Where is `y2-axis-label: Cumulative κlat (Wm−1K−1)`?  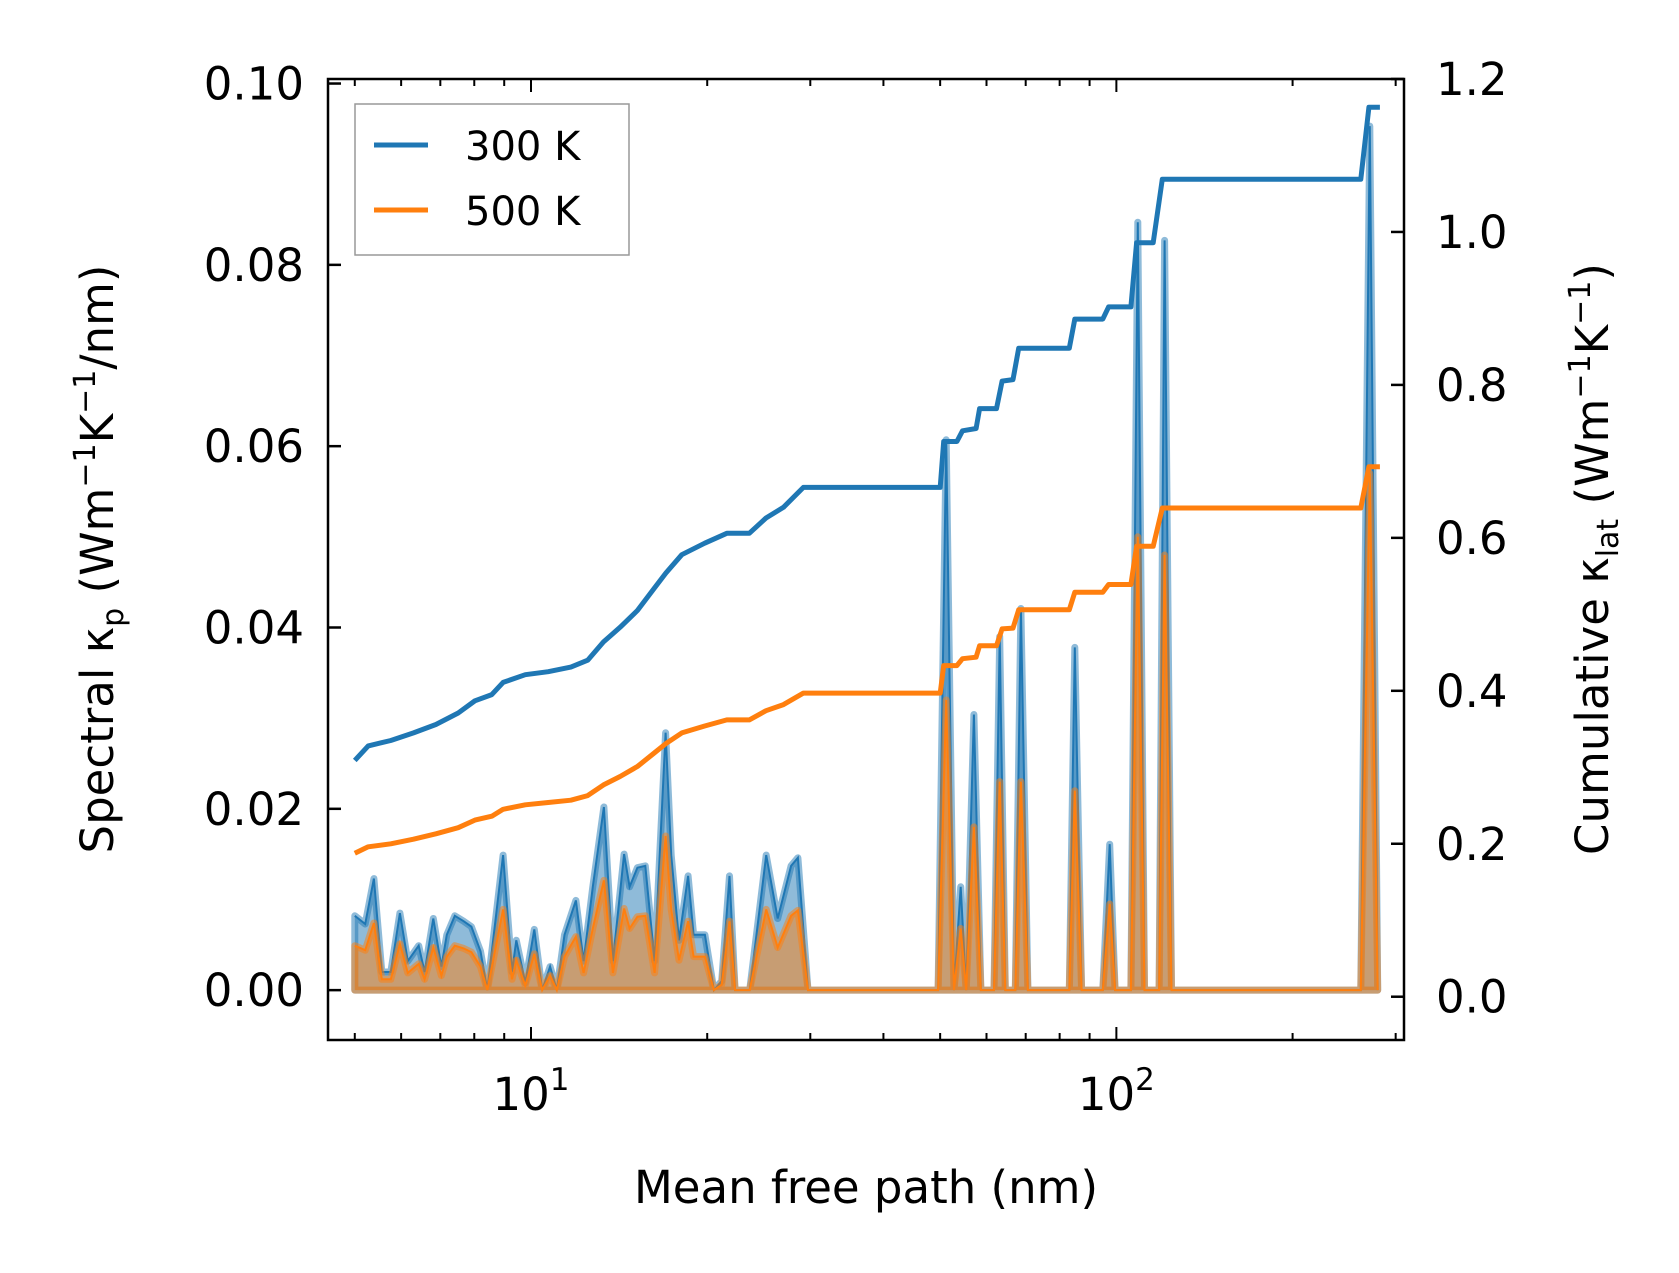
y2-axis-label: Cumulative κlat (Wm−1K−1) is located at coordinates (1594, 559).